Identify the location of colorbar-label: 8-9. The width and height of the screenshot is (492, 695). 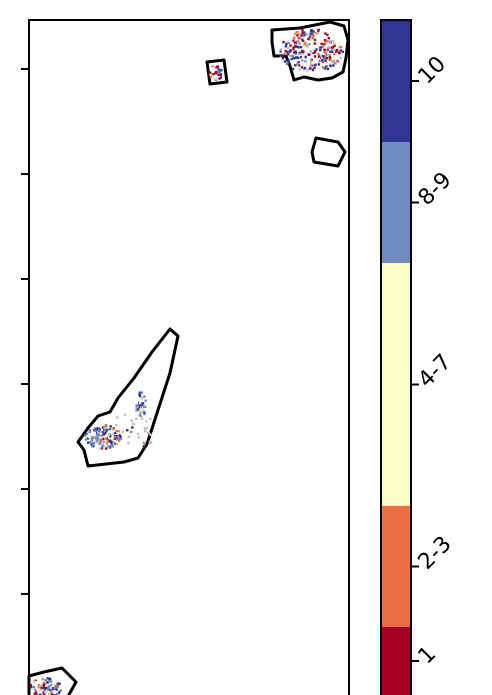
(435, 189).